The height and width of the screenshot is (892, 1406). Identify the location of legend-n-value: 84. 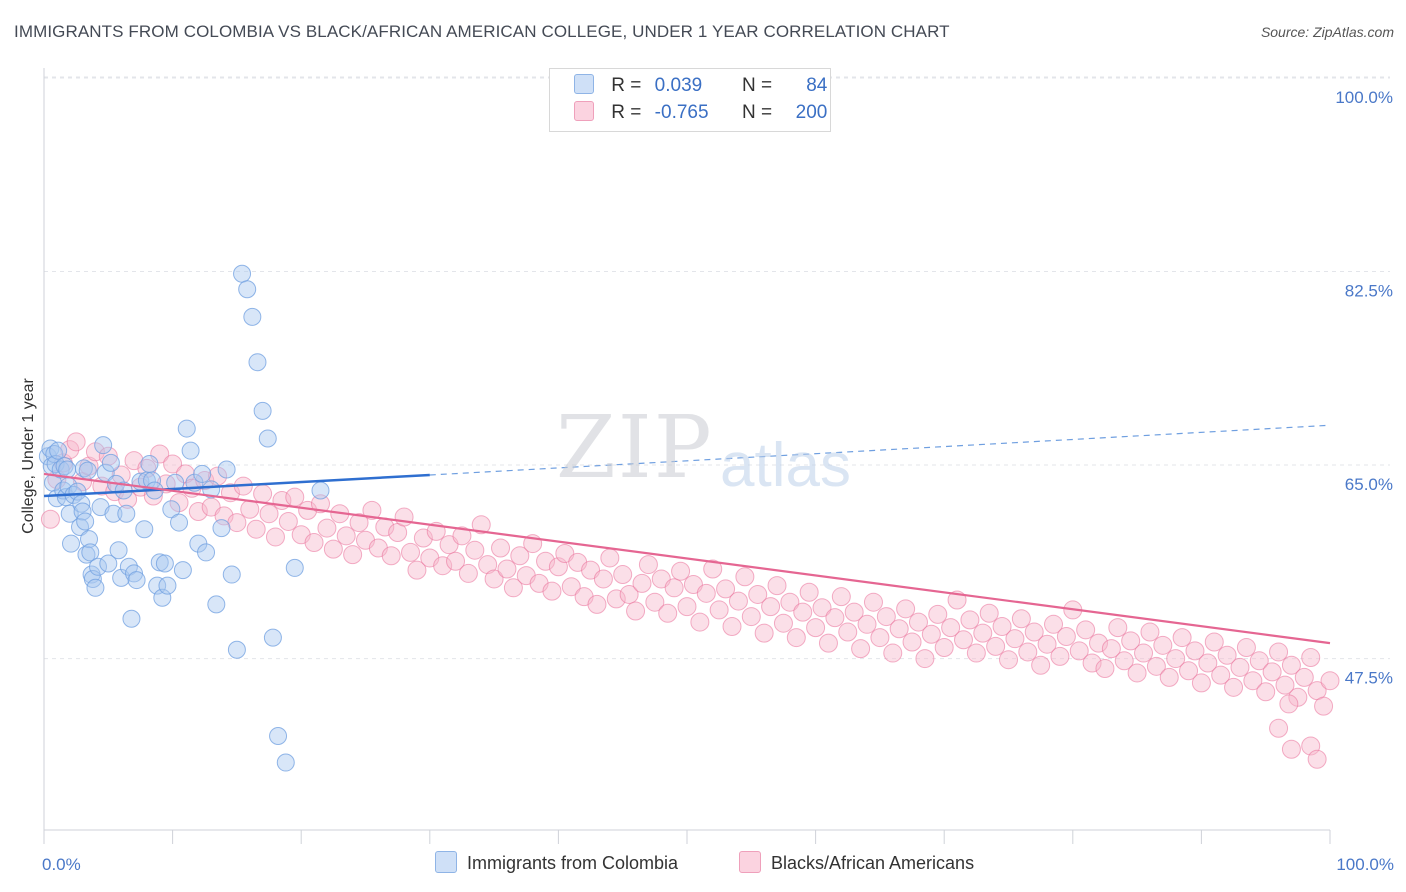
(817, 85).